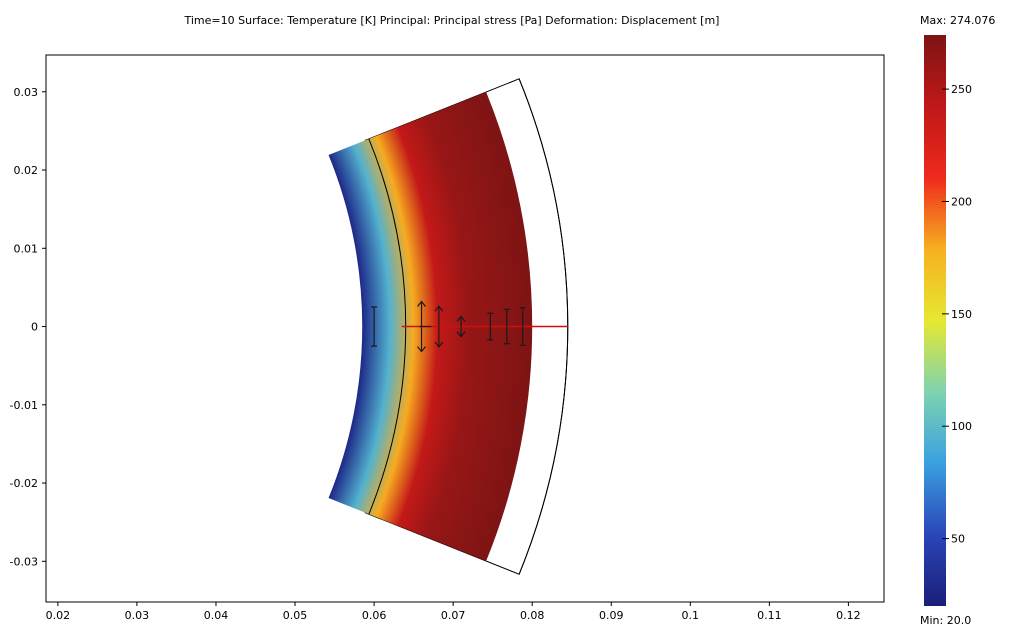  What do you see at coordinates (58, 615) in the screenshot?
I see `x-tick-label: 0.02` at bounding box center [58, 615].